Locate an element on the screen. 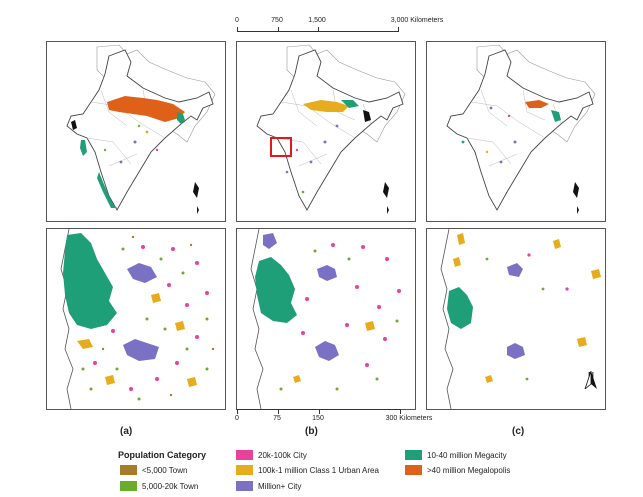 The width and height of the screenshot is (643, 497). panel-label-a: (a) is located at coordinates (126, 431).